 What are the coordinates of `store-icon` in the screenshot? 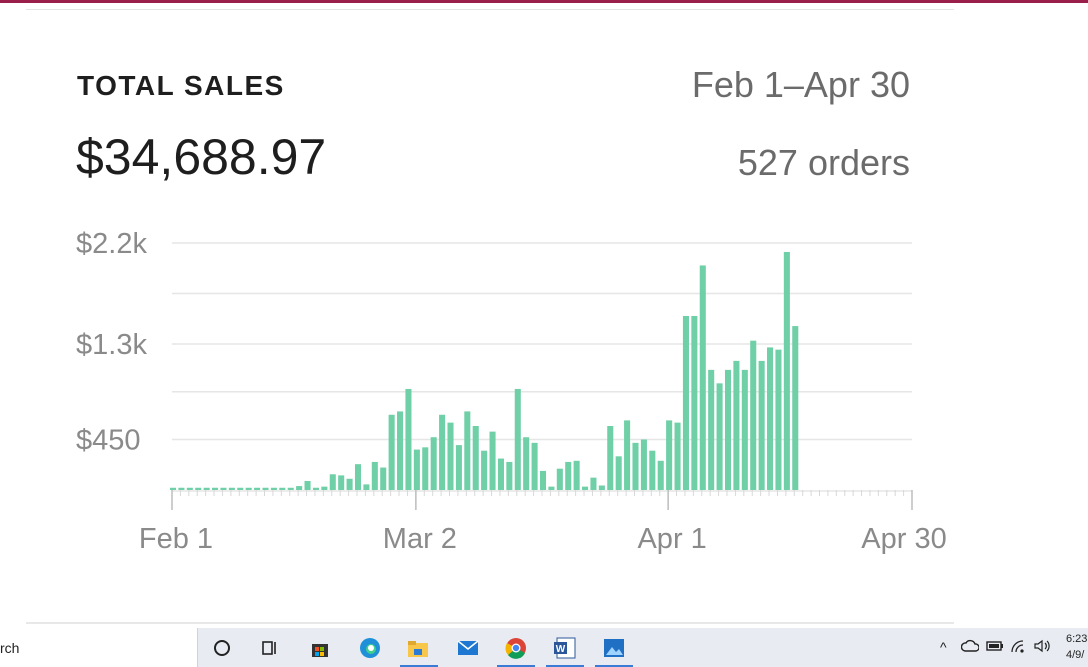 It's located at (320, 648).